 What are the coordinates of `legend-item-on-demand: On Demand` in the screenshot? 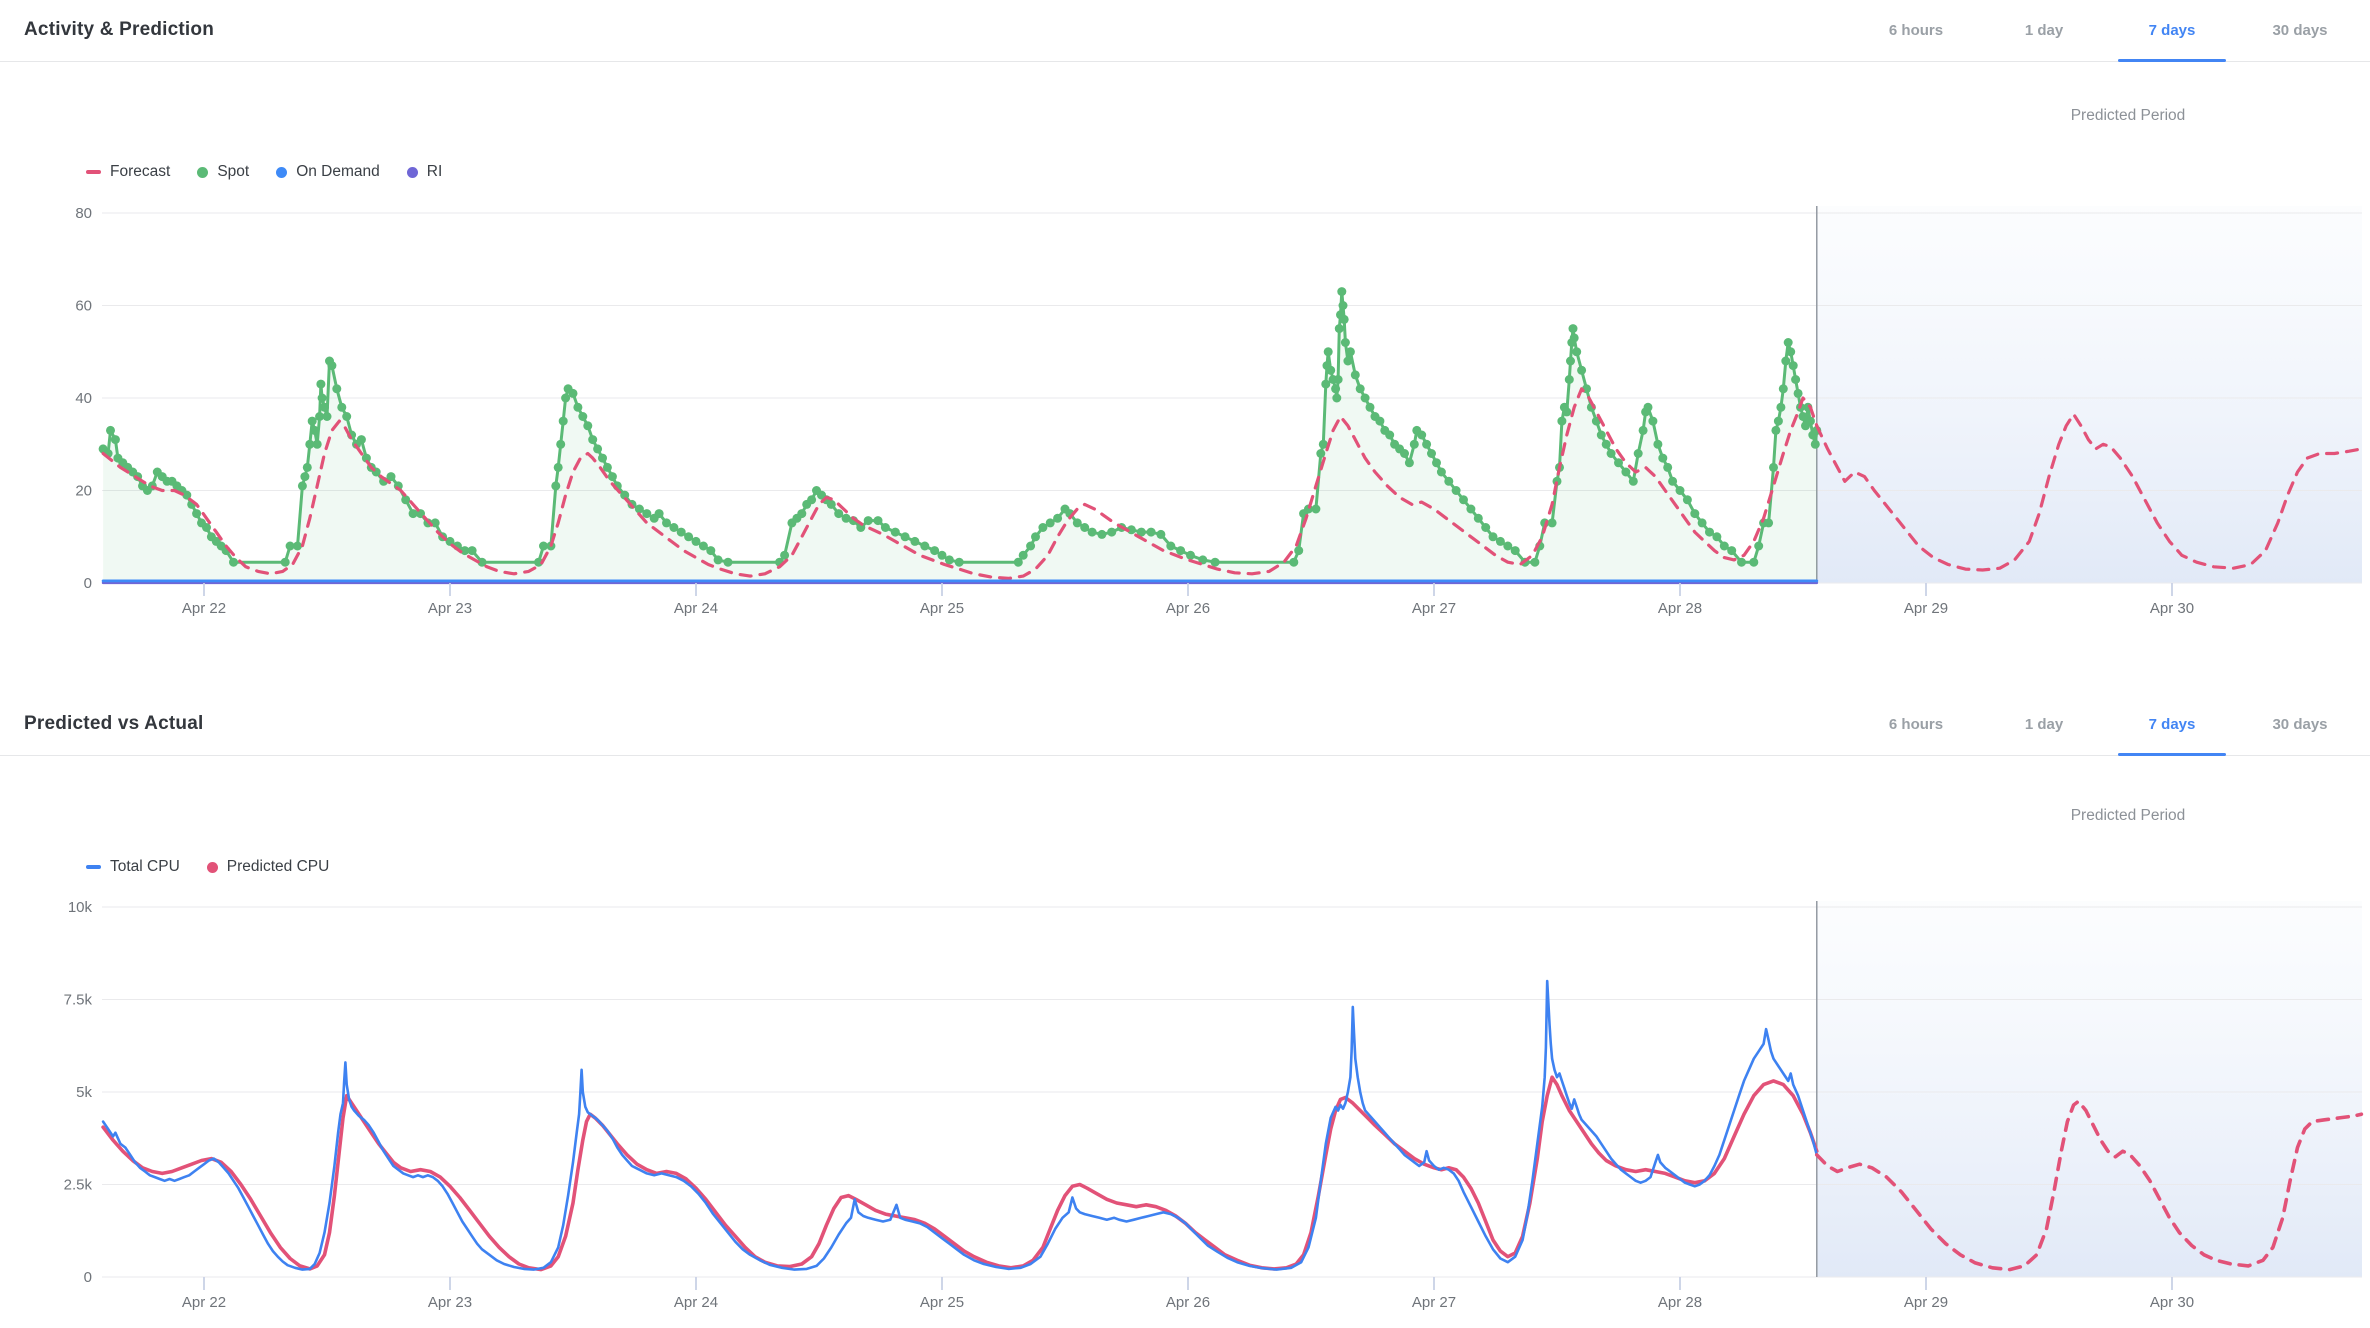 It's located at (328, 172).